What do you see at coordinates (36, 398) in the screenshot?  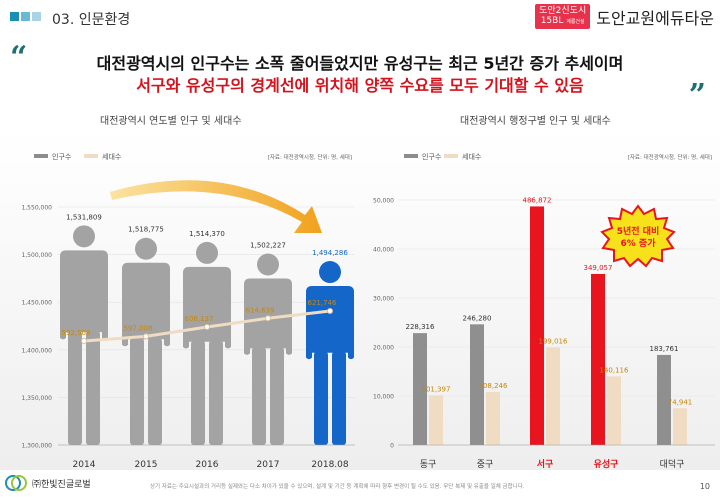 I see `y-tick-label: 1,350,000` at bounding box center [36, 398].